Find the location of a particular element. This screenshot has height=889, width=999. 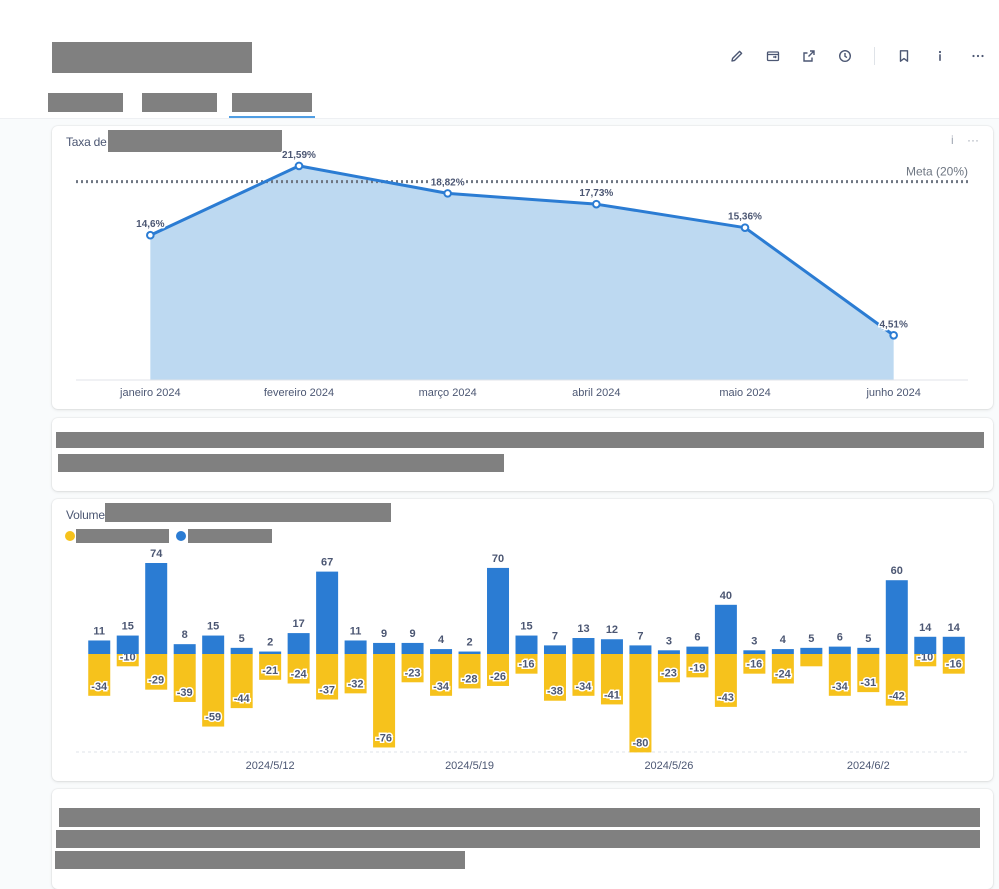

text-card-1-line-1-redacted is located at coordinates (520, 440).